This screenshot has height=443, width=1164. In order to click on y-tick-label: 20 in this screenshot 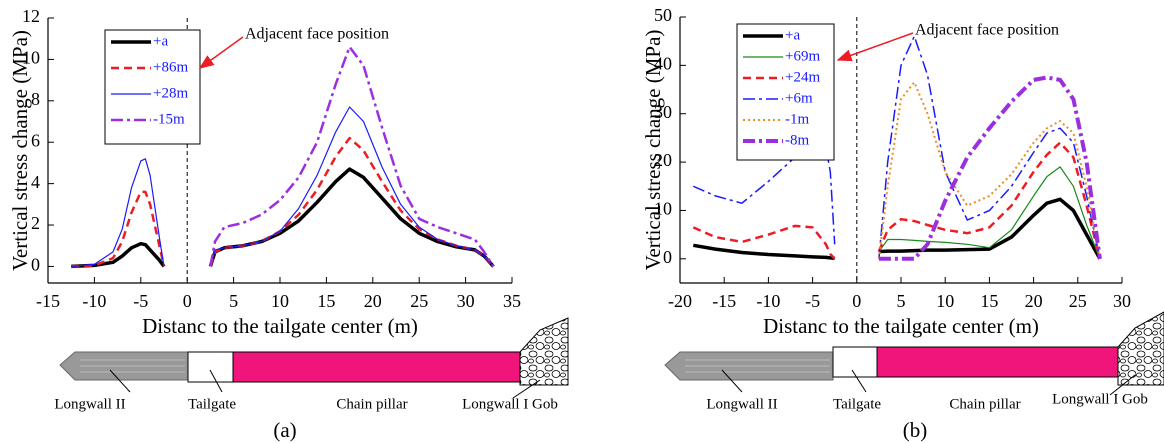, I will do `click(663, 160)`.